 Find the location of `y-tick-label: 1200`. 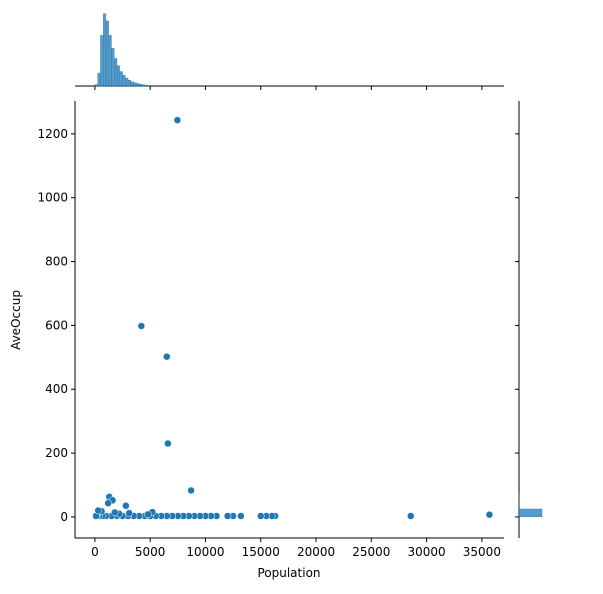

y-tick-label: 1200 is located at coordinates (52, 134).